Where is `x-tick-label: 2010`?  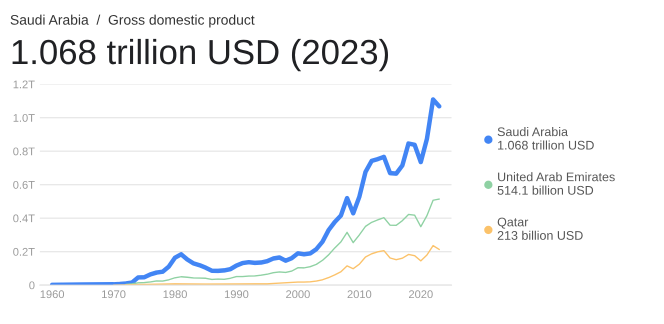 x-tick-label: 2010 is located at coordinates (360, 294).